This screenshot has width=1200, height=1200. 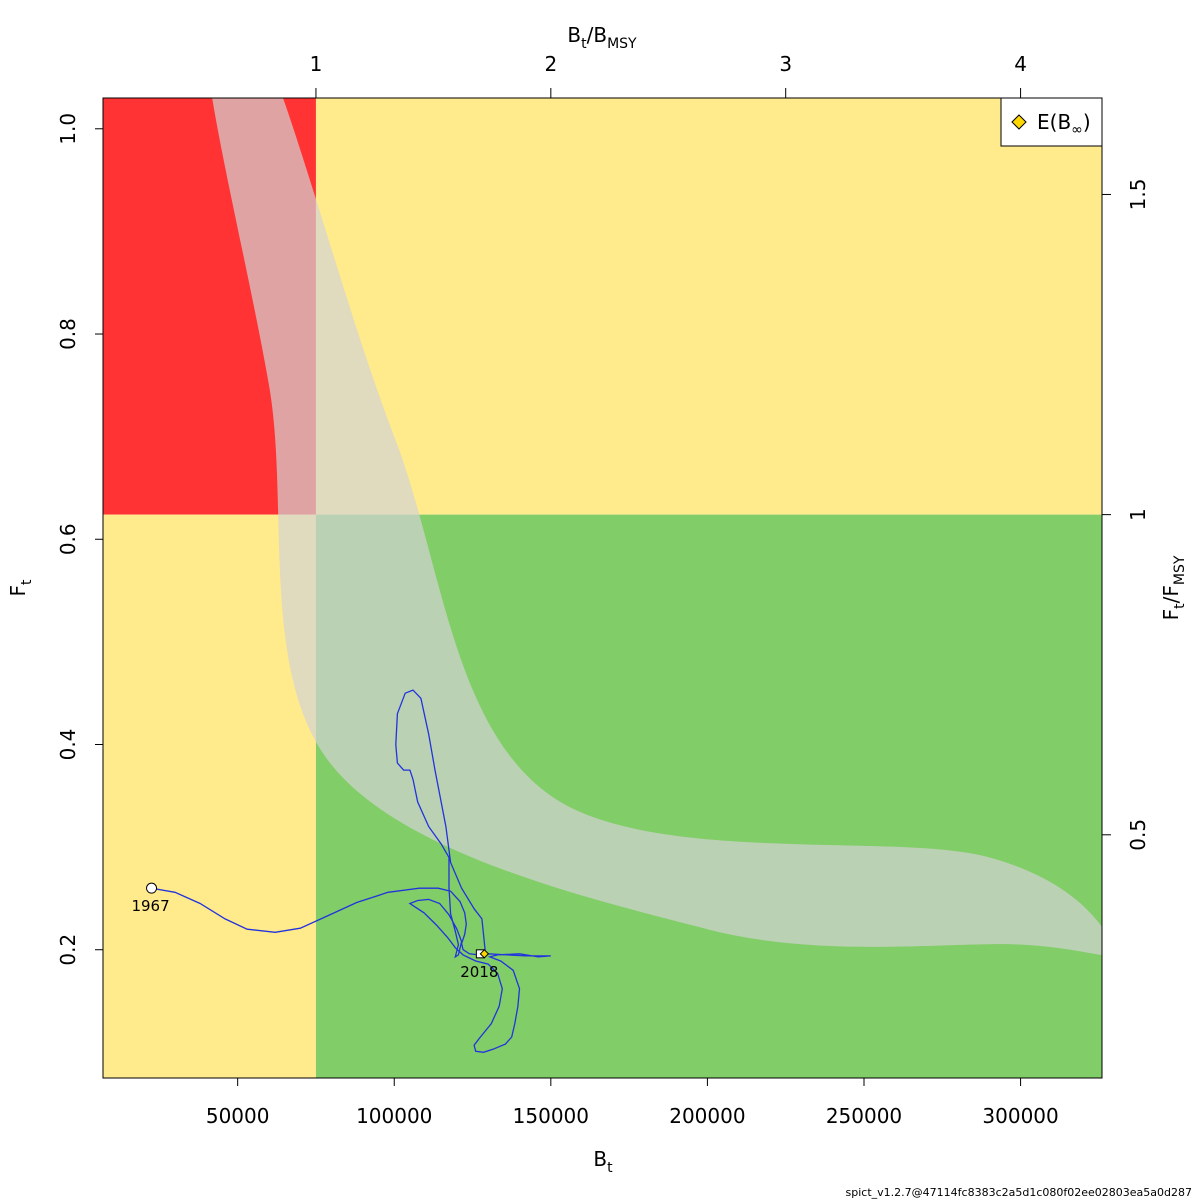 What do you see at coordinates (1138, 195) in the screenshot?
I see `right-tick-label: 1.5` at bounding box center [1138, 195].